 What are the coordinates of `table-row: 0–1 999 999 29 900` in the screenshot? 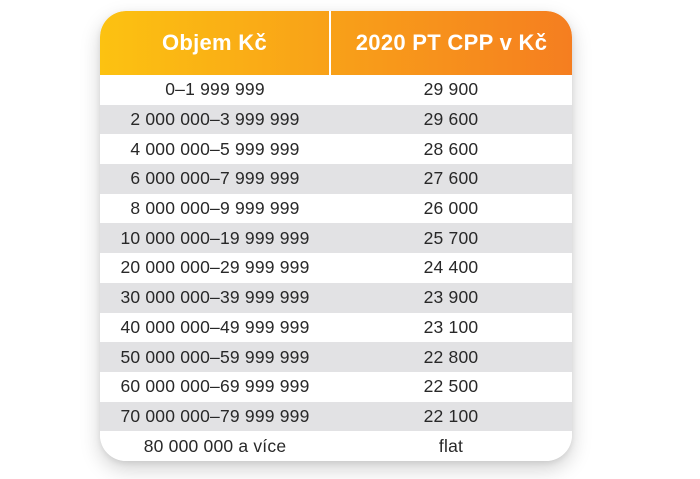 It's located at (336, 90).